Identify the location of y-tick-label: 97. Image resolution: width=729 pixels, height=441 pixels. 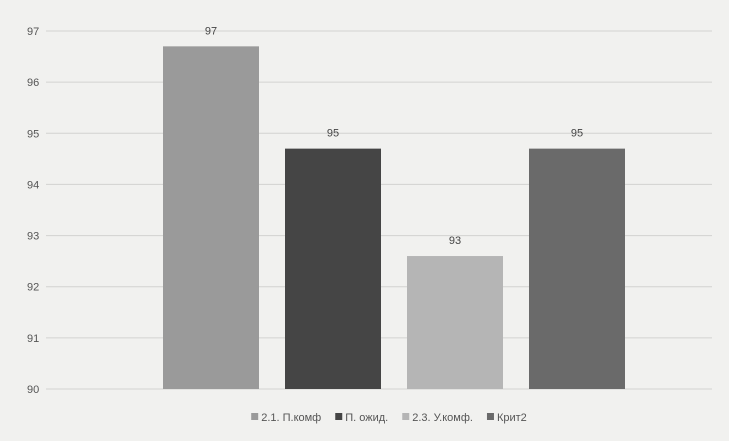
(33, 32).